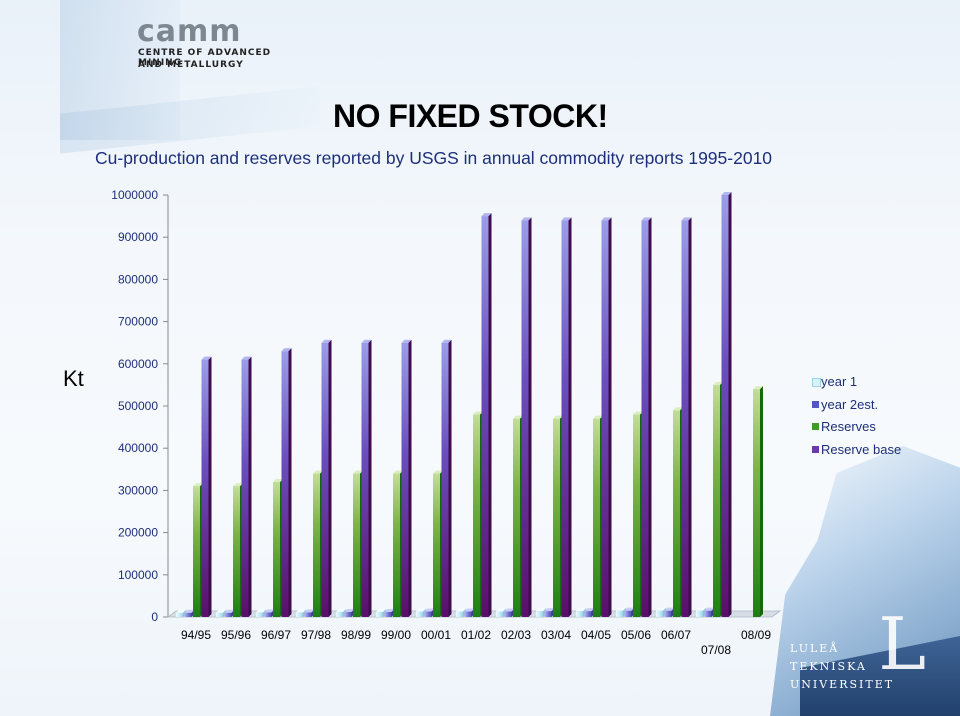 This screenshot has width=960, height=716. What do you see at coordinates (138, 448) in the screenshot?
I see `y-tick-label: 400000` at bounding box center [138, 448].